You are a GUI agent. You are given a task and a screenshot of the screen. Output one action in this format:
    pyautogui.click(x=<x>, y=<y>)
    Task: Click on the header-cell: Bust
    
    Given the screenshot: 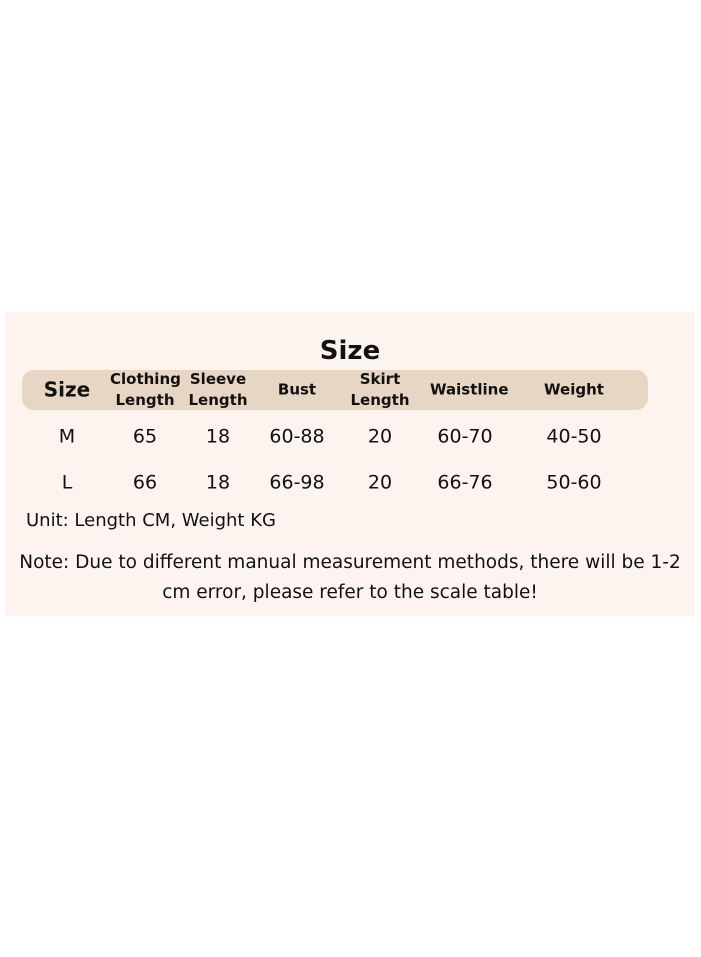 What is the action you would take?
    pyautogui.click(x=297, y=389)
    